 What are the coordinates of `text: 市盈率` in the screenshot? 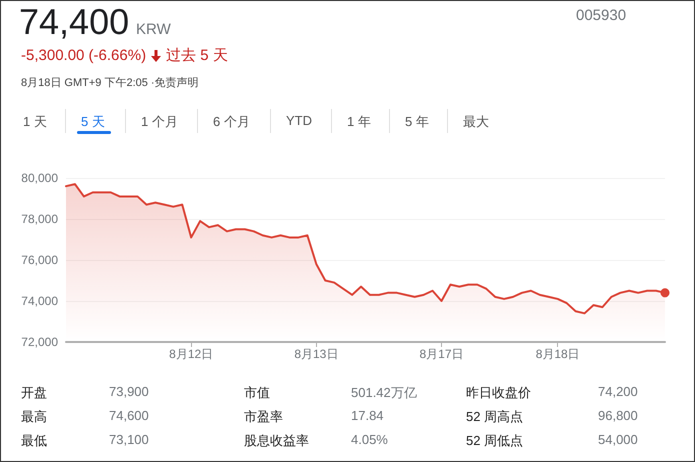 It's located at (263, 417).